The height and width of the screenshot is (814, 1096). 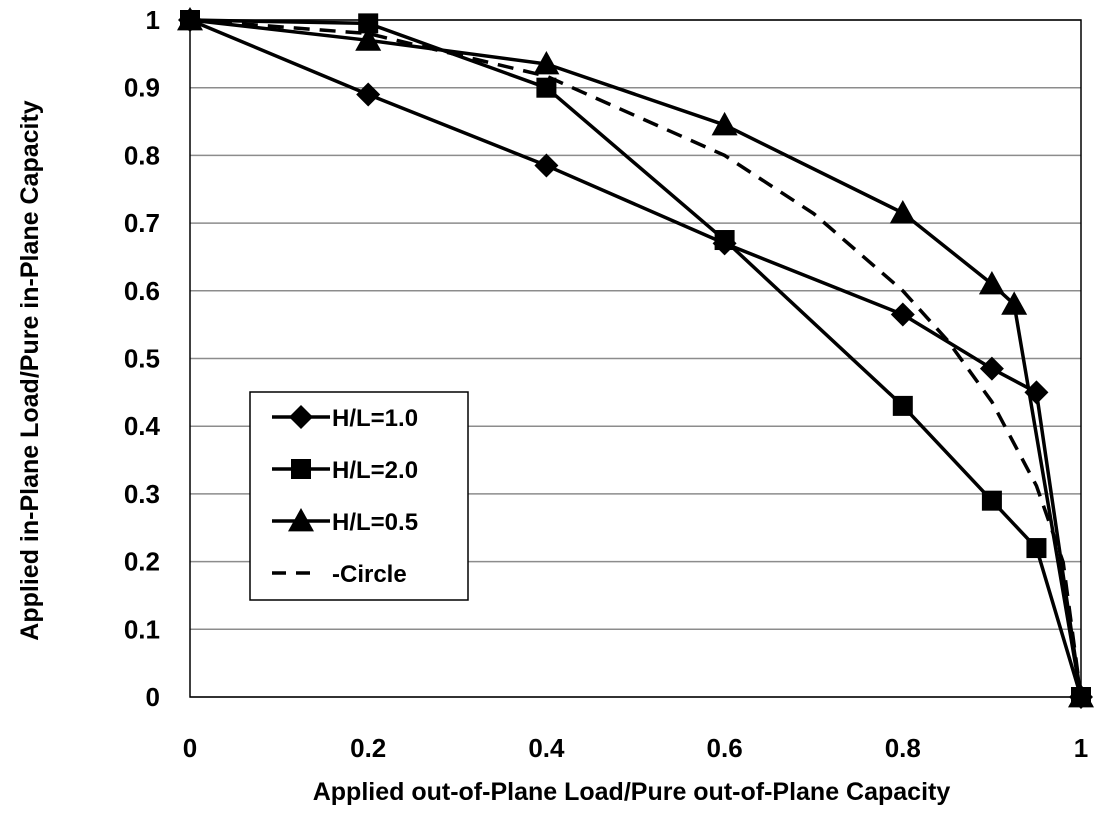 I want to click on legend-label: H/L=2.0, so click(x=375, y=470).